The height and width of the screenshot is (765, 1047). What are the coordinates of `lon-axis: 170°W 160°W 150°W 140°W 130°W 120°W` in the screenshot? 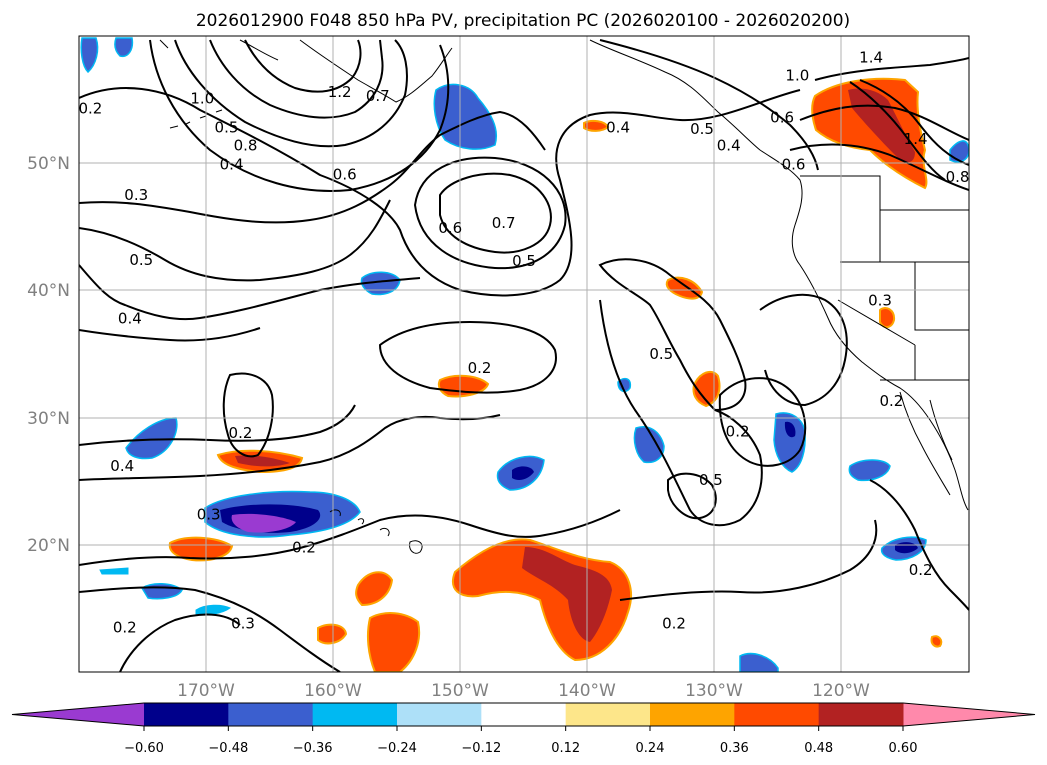 It's located at (523, 691).